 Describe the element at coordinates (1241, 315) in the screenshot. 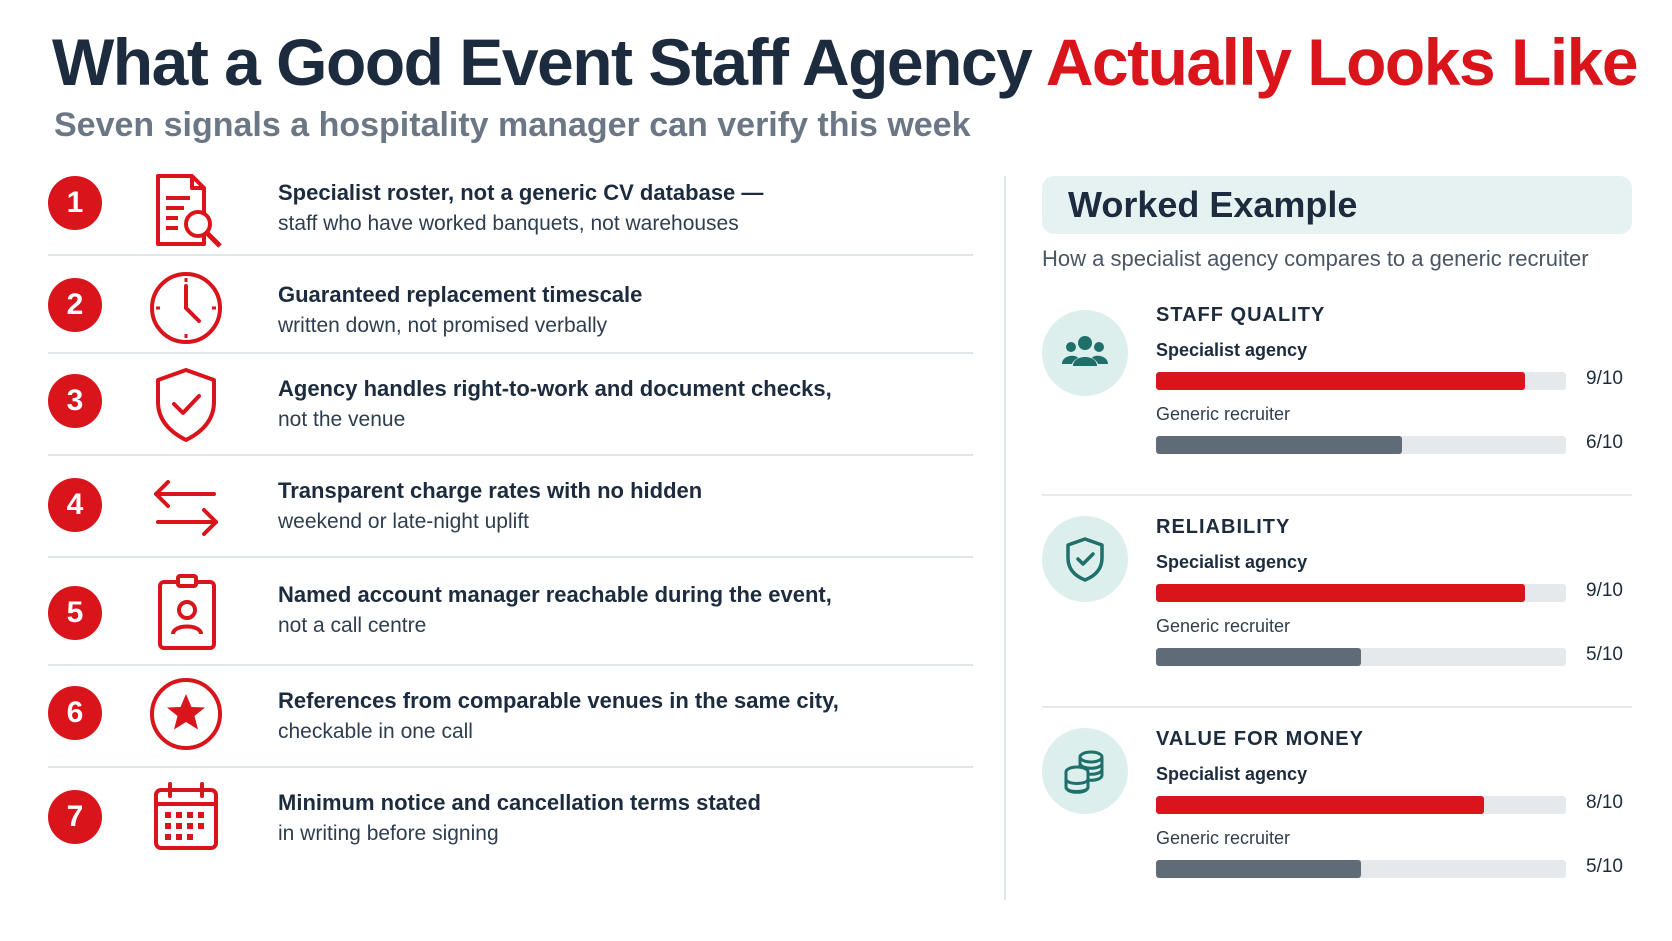

I see `metric-title: STAFF QUALITY` at that location.